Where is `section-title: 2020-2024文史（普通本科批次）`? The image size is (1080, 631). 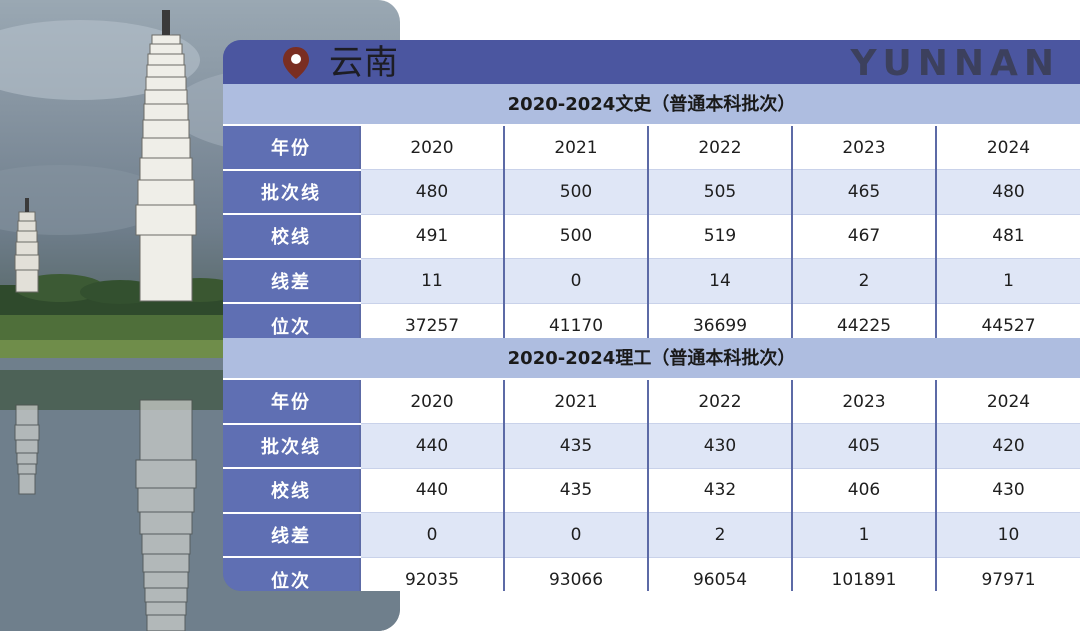 section-title: 2020-2024文史（普通本科批次） is located at coordinates (651, 105).